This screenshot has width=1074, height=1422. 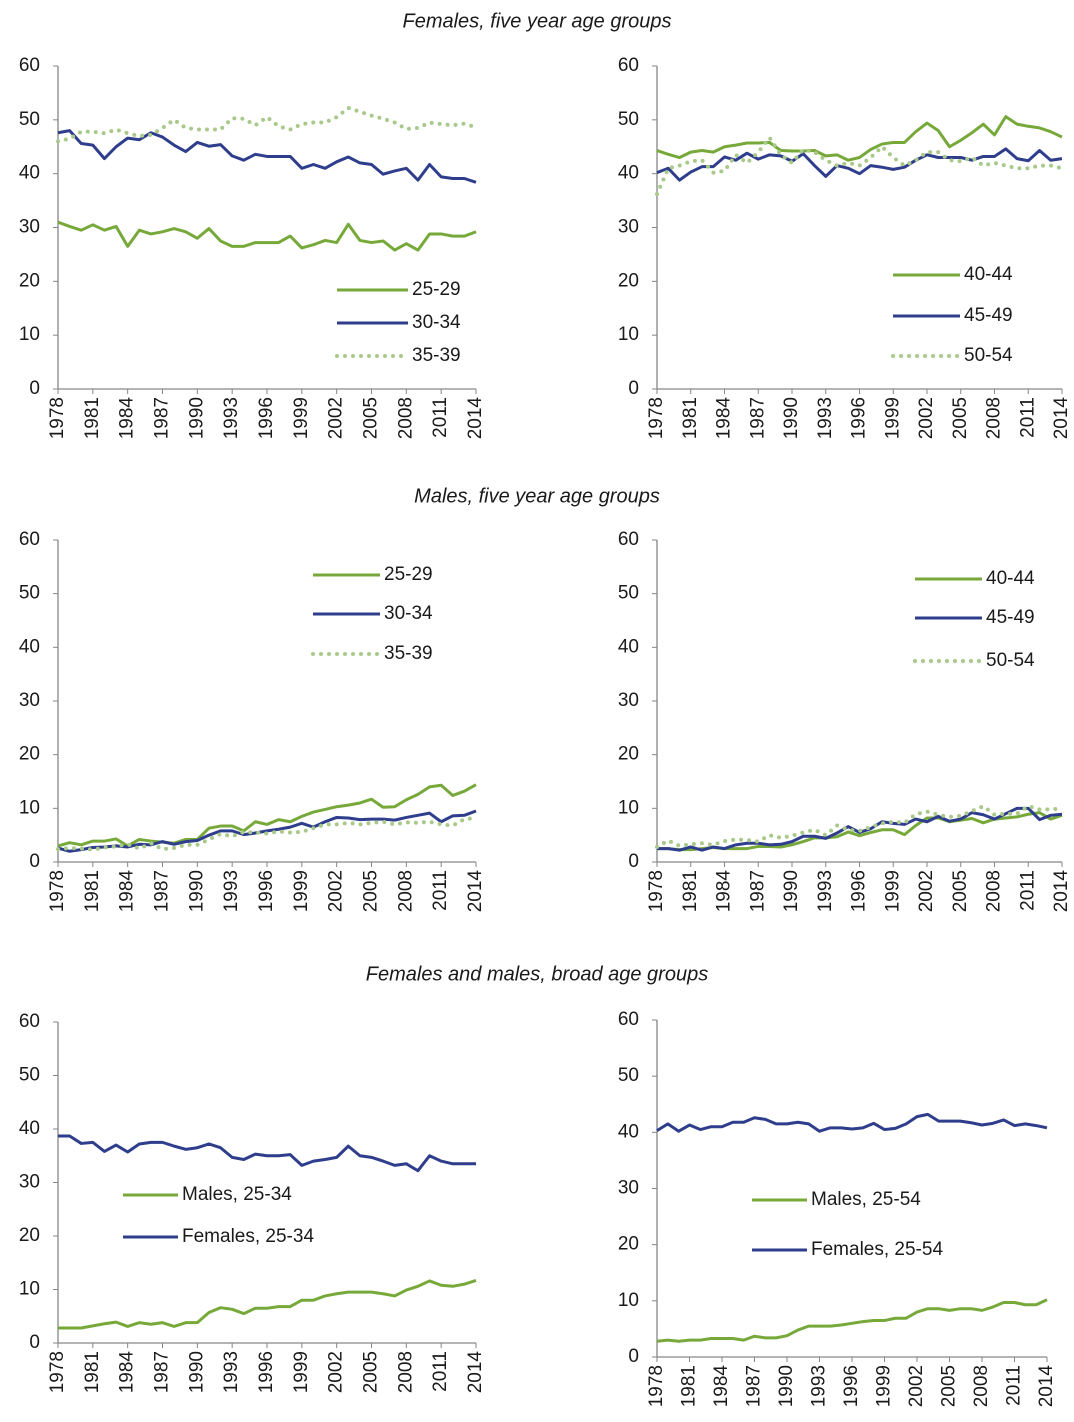 What do you see at coordinates (988, 355) in the screenshot?
I see `legend-label: 50-54` at bounding box center [988, 355].